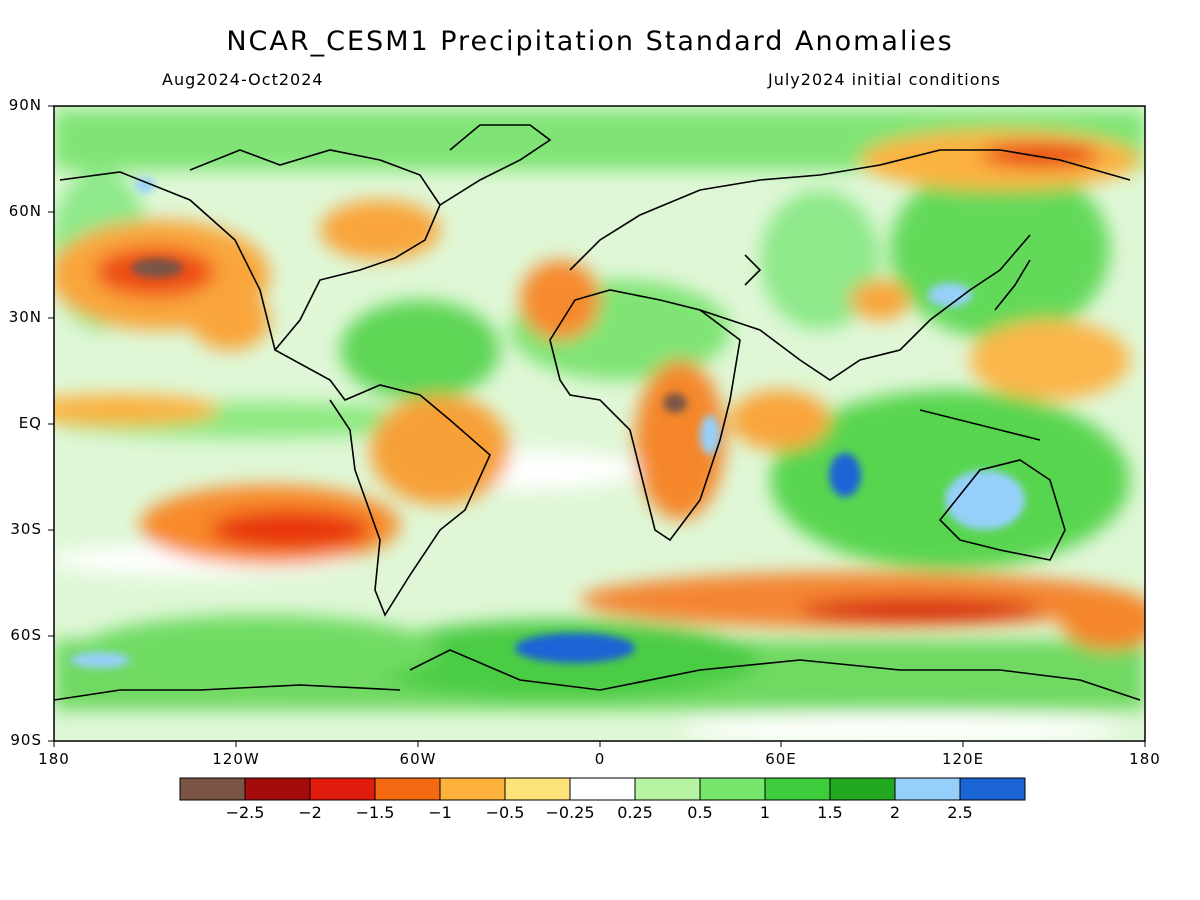 The width and height of the screenshot is (1200, 900). Describe the element at coordinates (25, 105) in the screenshot. I see `lat-label-90n: 90N` at that location.